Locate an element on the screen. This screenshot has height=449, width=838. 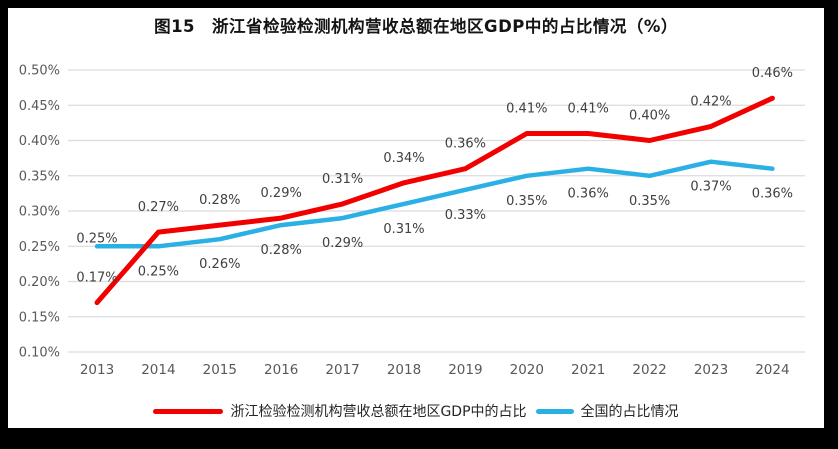
svg-text: 0.37% is located at coordinates (710, 187).